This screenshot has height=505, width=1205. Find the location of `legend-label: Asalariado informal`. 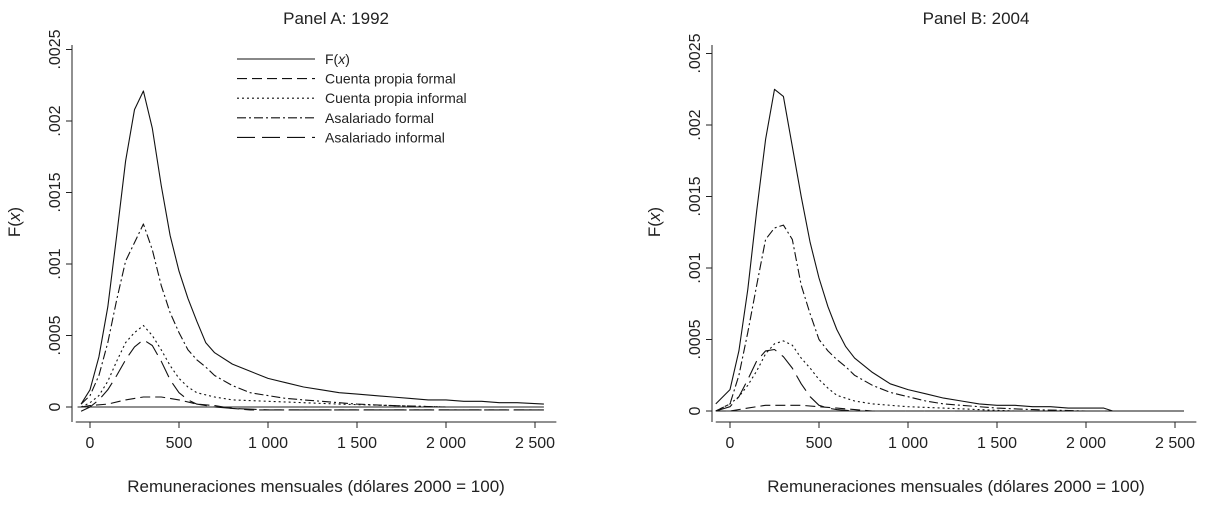

legend-label: Asalariado informal is located at coordinates (385, 137).